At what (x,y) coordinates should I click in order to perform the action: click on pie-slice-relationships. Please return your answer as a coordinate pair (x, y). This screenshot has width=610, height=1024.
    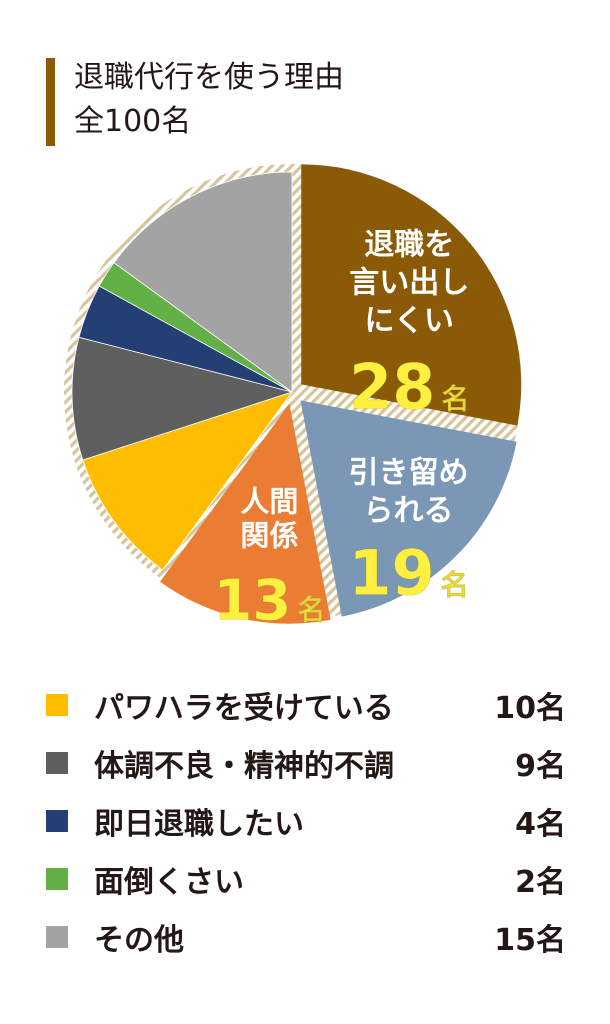
    Looking at the image, I should click on (245, 513).